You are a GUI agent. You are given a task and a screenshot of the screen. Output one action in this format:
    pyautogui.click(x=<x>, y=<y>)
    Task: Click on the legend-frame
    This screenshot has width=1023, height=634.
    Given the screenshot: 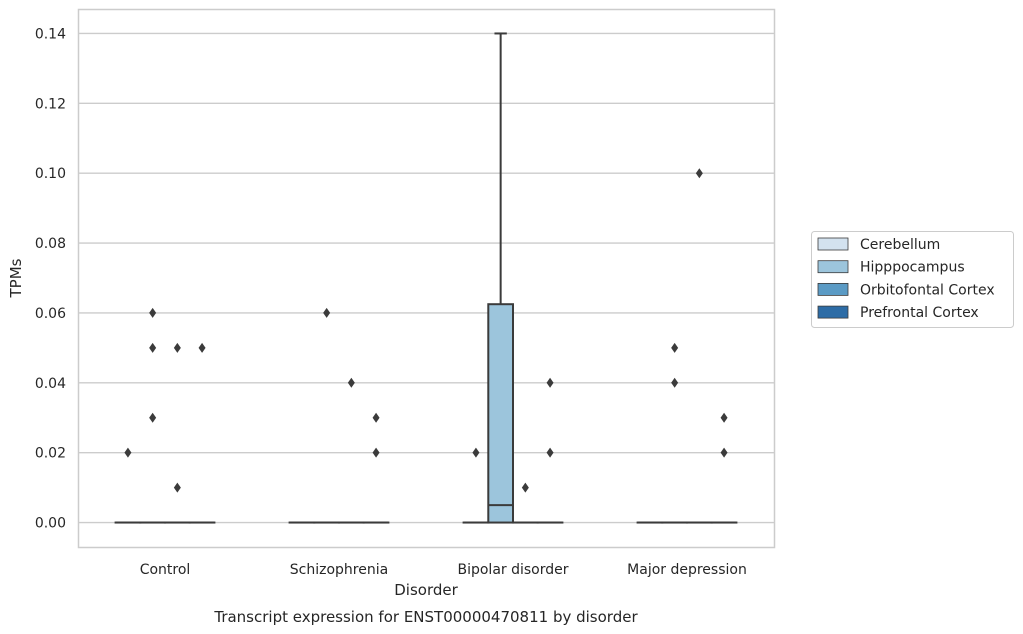 What is the action you would take?
    pyautogui.click(x=912, y=279)
    